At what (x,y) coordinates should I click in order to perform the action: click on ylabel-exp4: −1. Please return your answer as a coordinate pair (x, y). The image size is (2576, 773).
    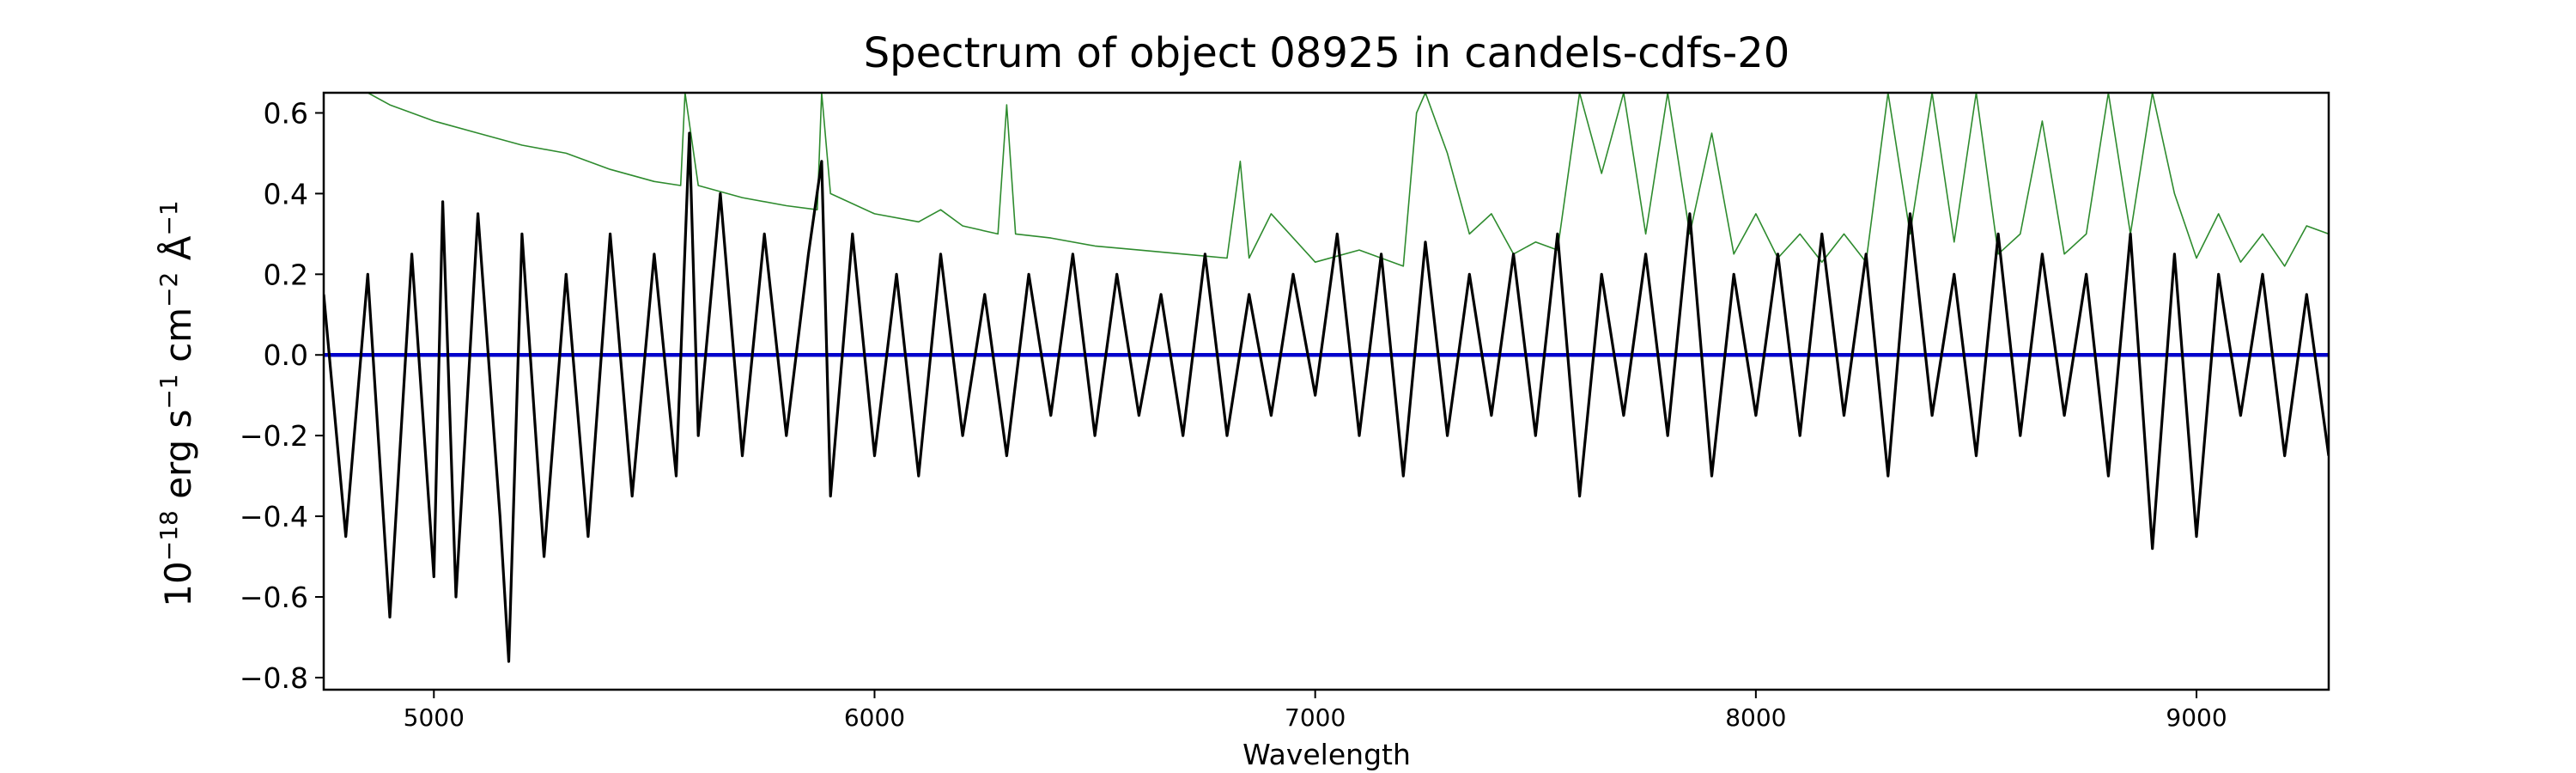
    Looking at the image, I should click on (169, 217).